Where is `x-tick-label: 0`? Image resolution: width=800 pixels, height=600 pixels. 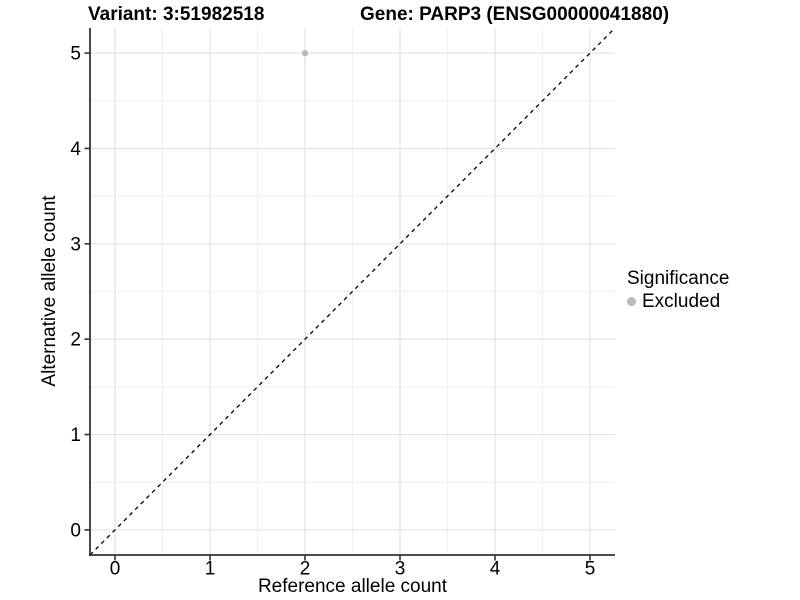
x-tick-label: 0 is located at coordinates (115, 569).